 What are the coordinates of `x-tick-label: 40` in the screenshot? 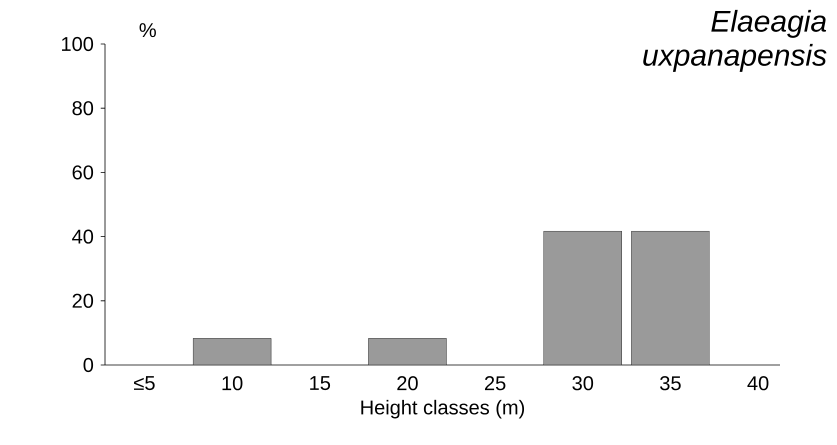 It's located at (757, 383).